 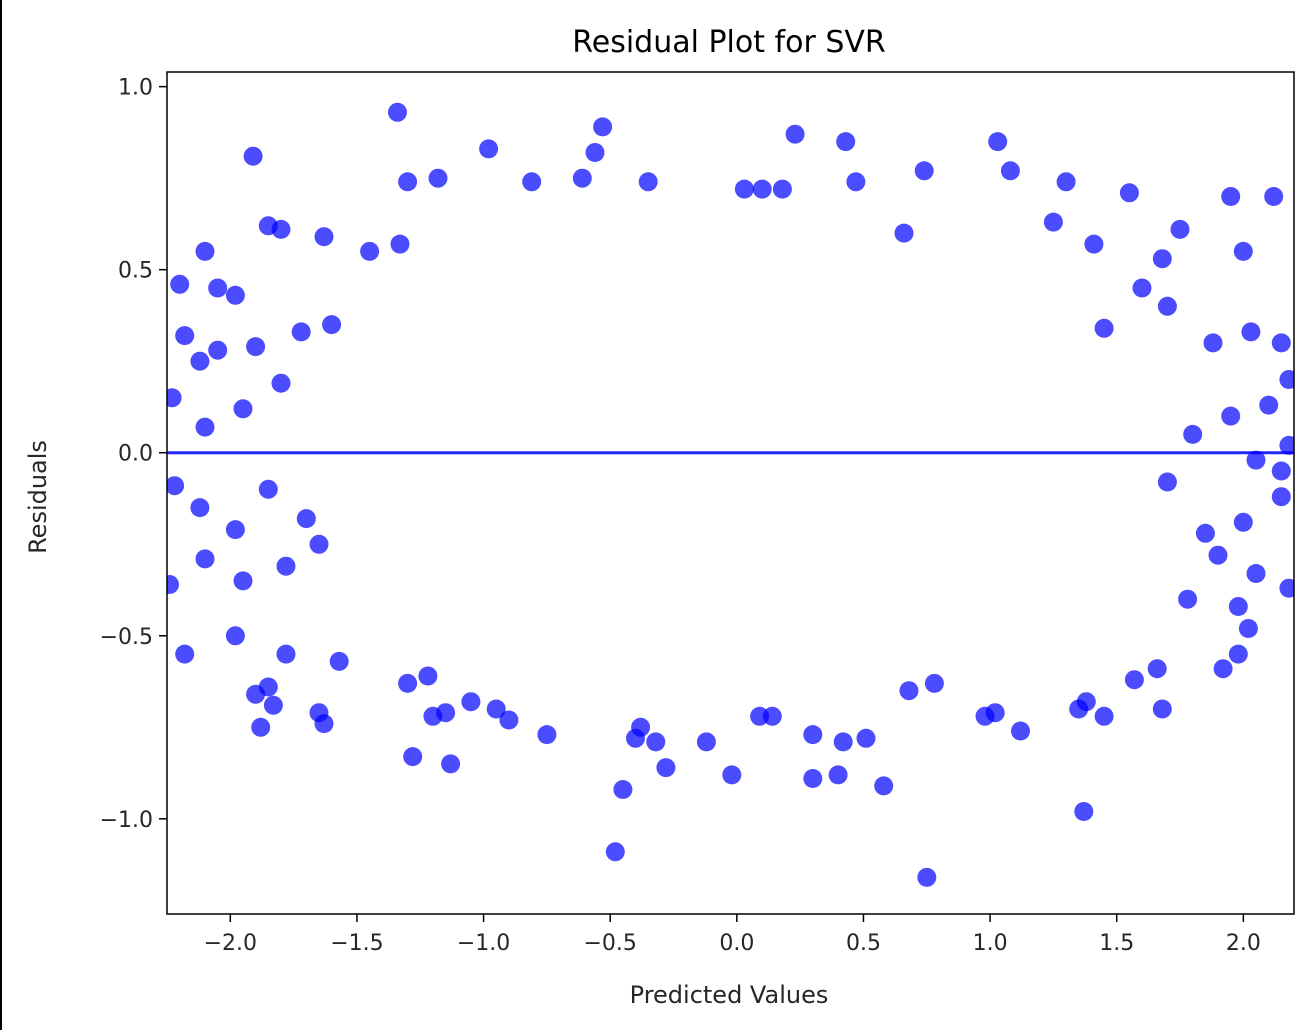 I want to click on y-axis-label: Residuals, so click(x=38, y=497).